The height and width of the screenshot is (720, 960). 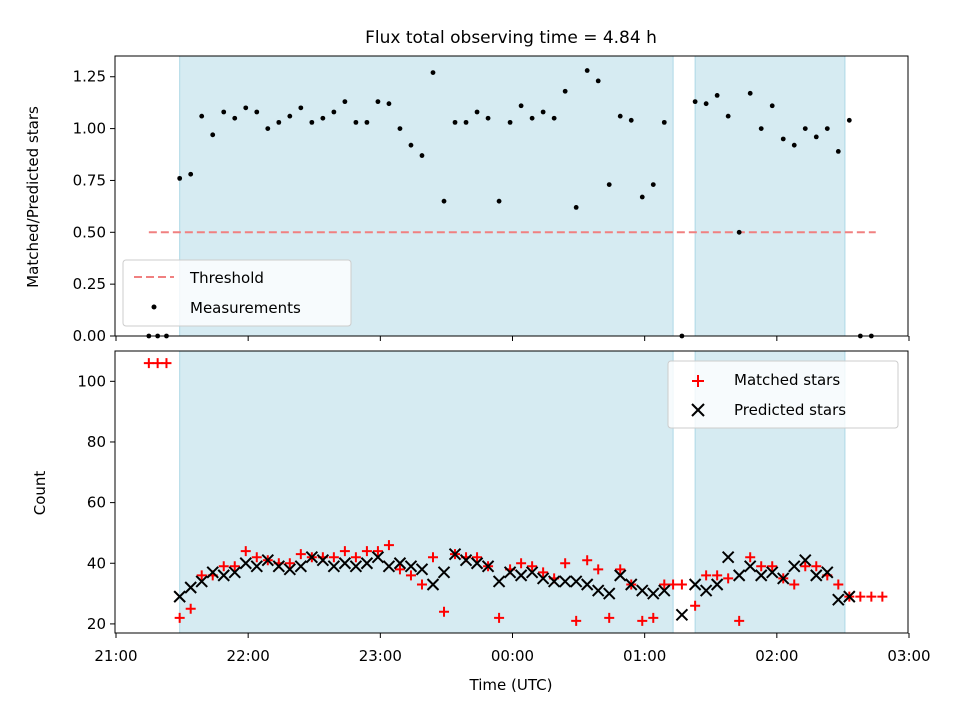 What do you see at coordinates (91, 381) in the screenshot?
I see `bottom-y-tick-label: 100` at bounding box center [91, 381].